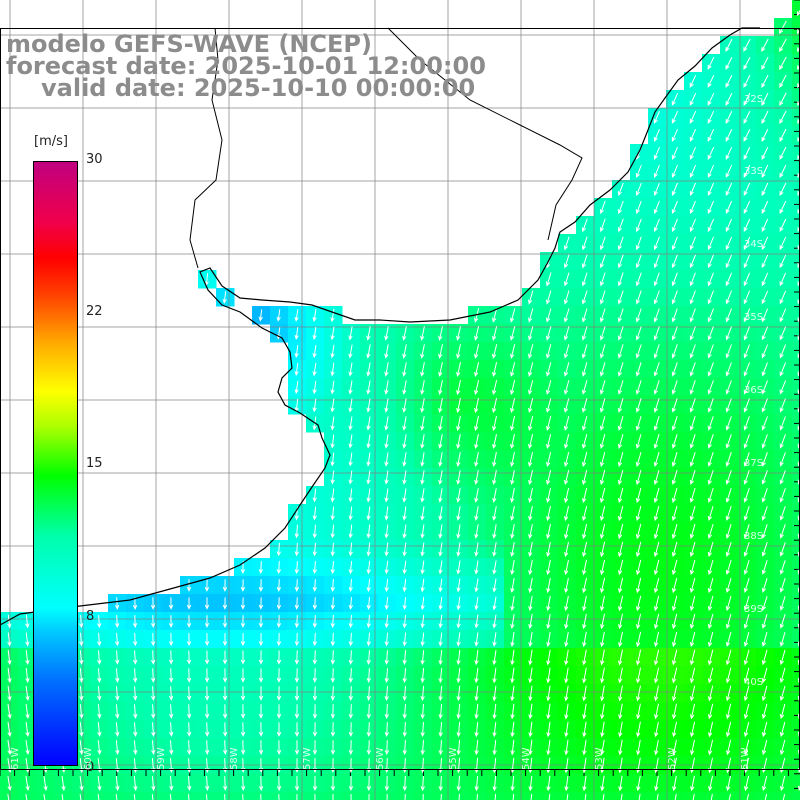 The width and height of the screenshot is (800, 800). I want to click on title-model: modelo GEFS-WAVE (NCEP), so click(189, 44).